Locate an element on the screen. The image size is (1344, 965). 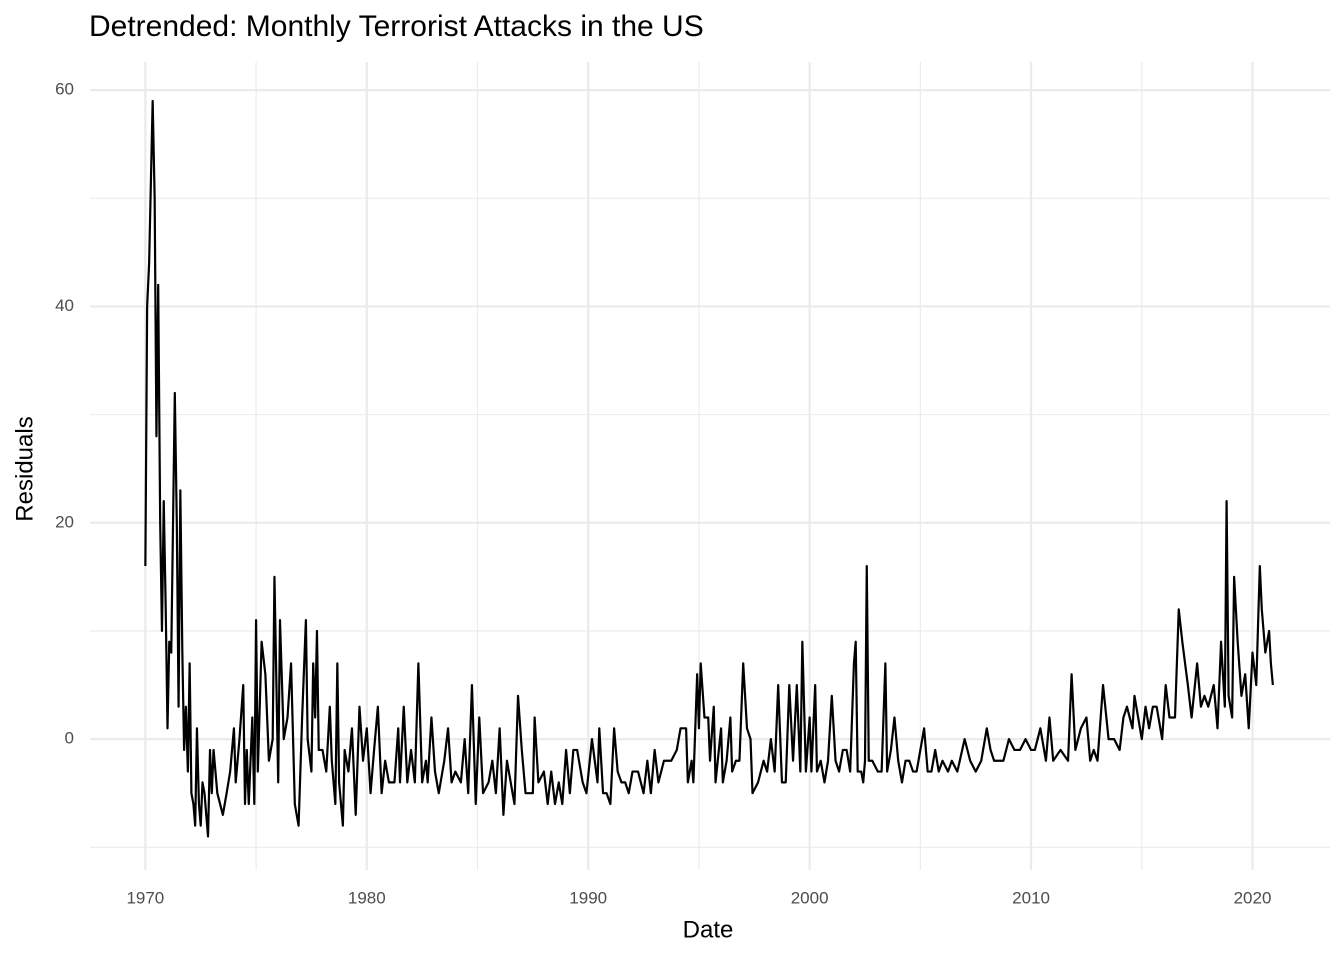
y-tick-label: 20 is located at coordinates (64, 521).